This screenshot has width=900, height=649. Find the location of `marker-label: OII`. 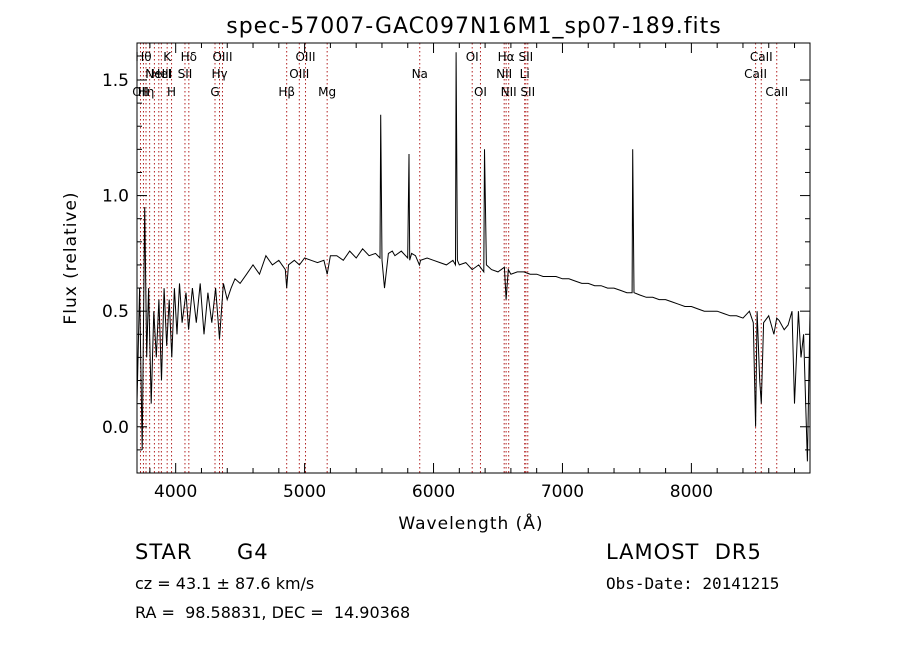

marker-label: OII is located at coordinates (140, 92).